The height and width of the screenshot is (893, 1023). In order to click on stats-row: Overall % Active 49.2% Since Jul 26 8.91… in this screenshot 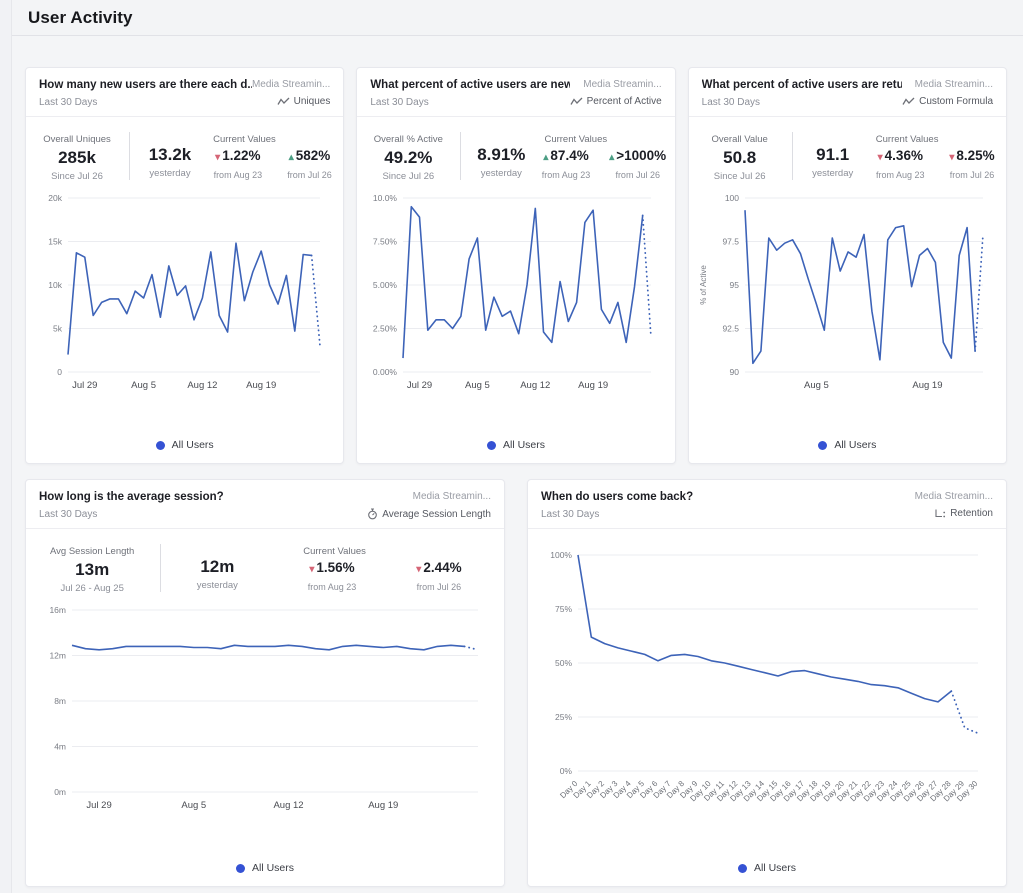, I will do `click(515, 151)`.